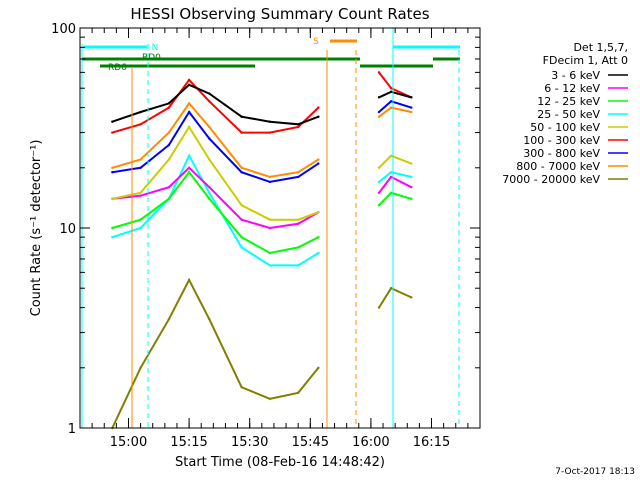 The width and height of the screenshot is (640, 480). Describe the element at coordinates (558, 166) in the screenshot. I see `legend-label: 800 - 7000 keV` at that location.